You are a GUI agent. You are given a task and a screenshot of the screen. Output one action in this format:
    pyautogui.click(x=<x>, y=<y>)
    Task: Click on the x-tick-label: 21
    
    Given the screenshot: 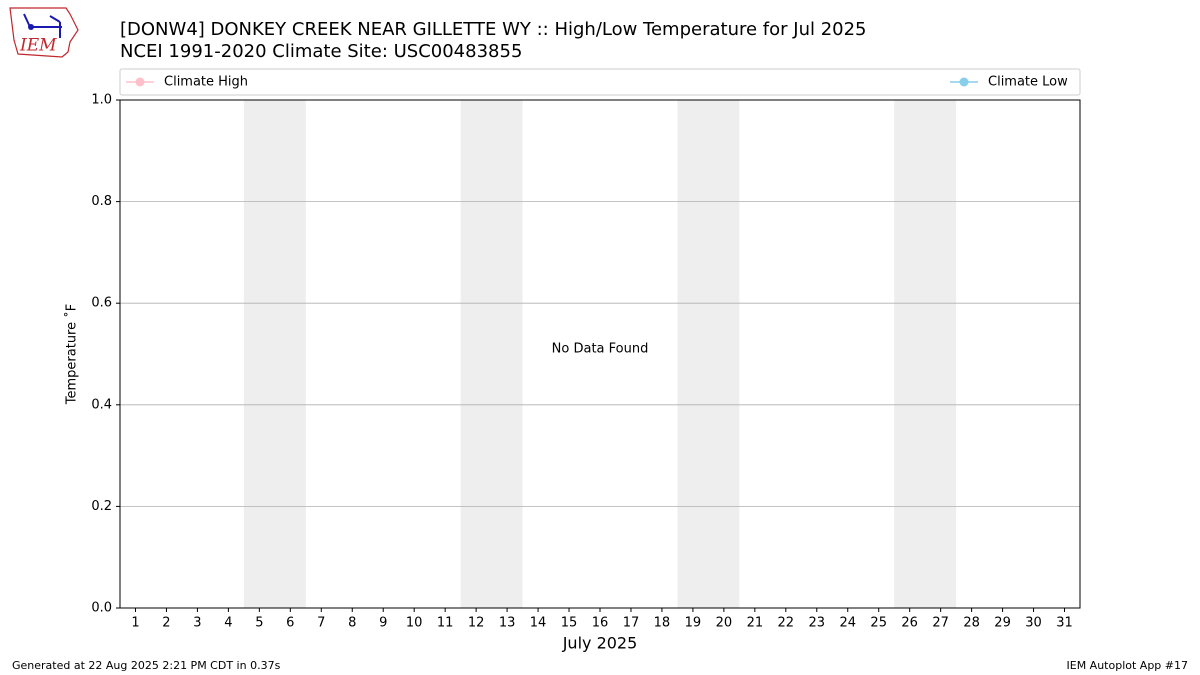 What is the action you would take?
    pyautogui.click(x=755, y=623)
    